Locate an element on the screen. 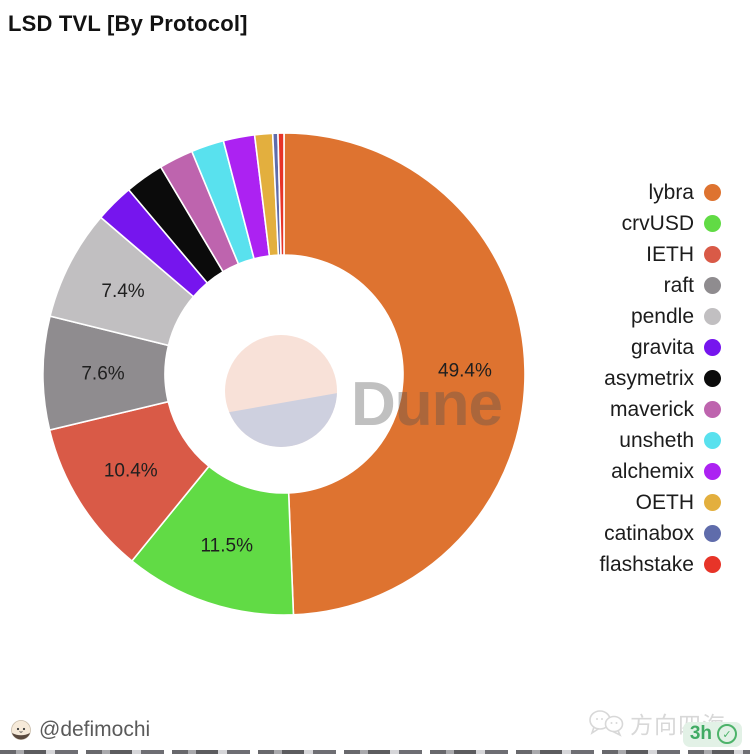 The width and height of the screenshot is (750, 754). legend-item-gravita: gravita is located at coordinates (660, 347).